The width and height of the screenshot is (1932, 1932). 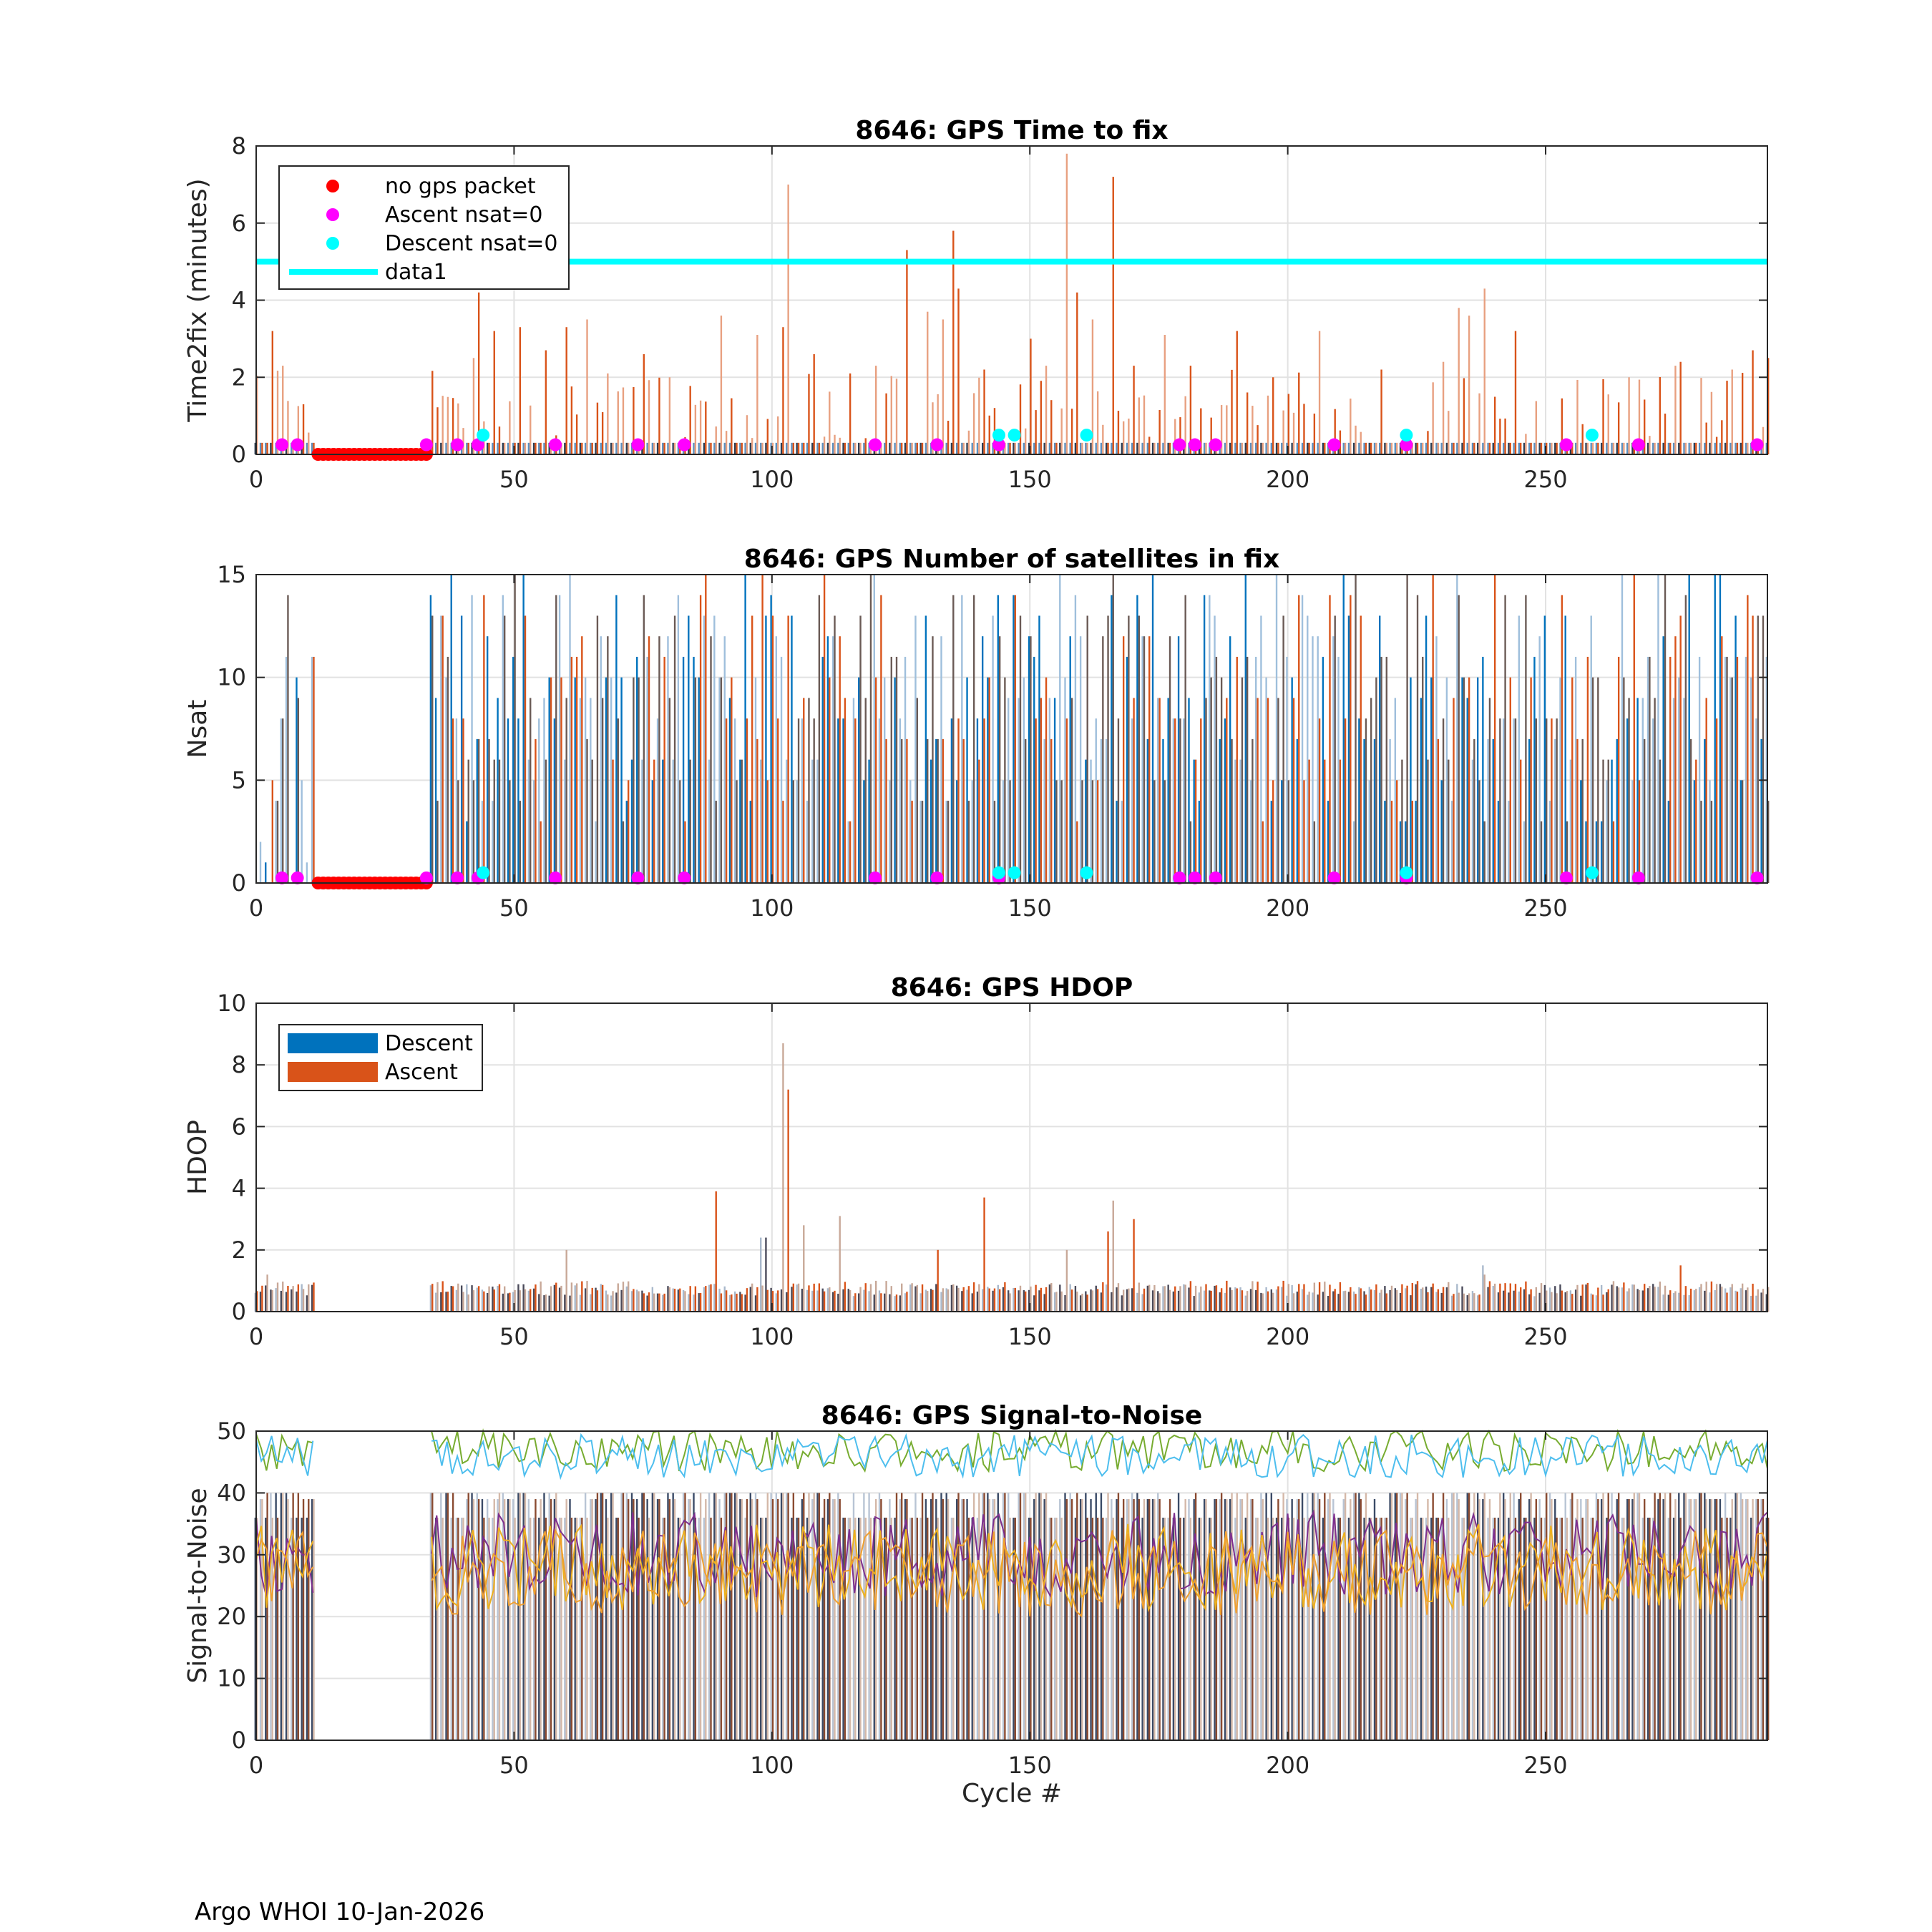 I want to click on x-tick-label: 250, so click(x=1546, y=479).